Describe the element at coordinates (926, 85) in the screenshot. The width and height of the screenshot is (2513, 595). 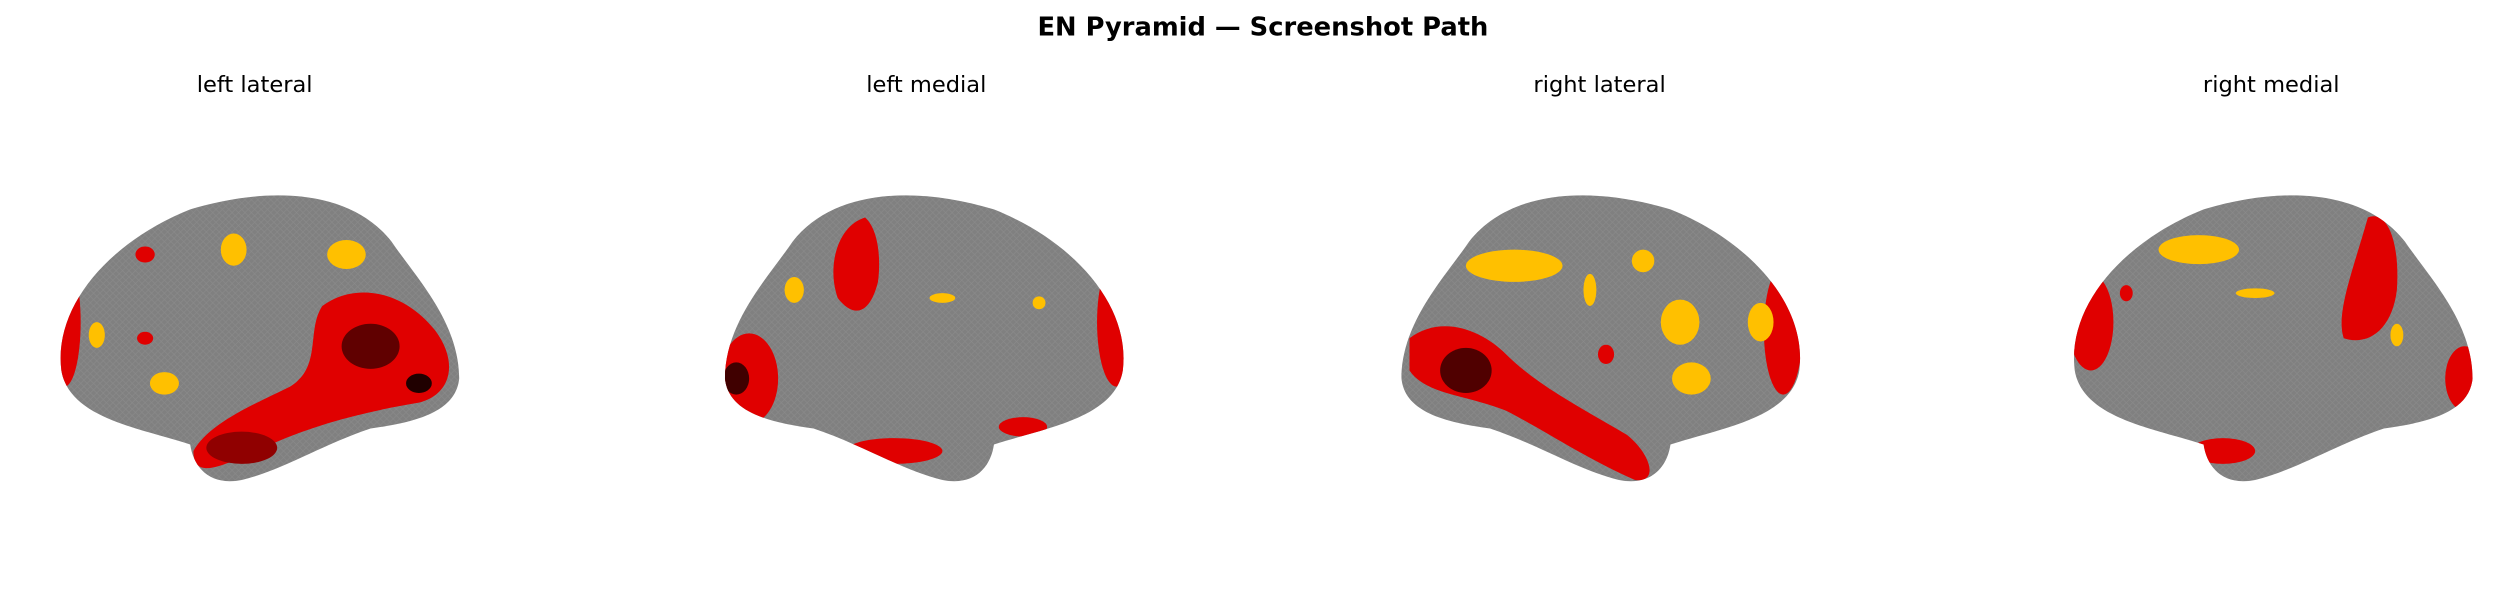
I see `panel-label: left medial` at that location.